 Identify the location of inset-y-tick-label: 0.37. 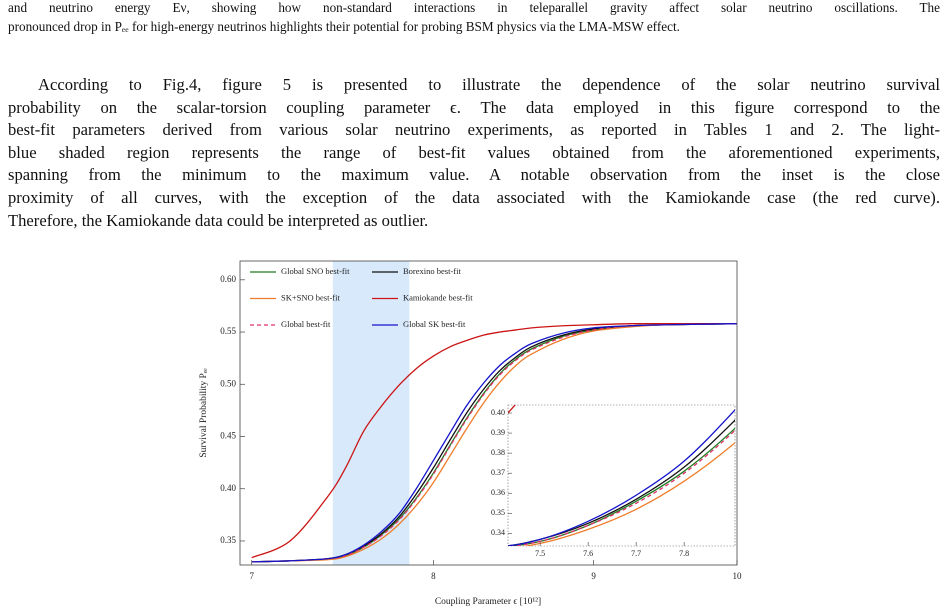
(498, 472).